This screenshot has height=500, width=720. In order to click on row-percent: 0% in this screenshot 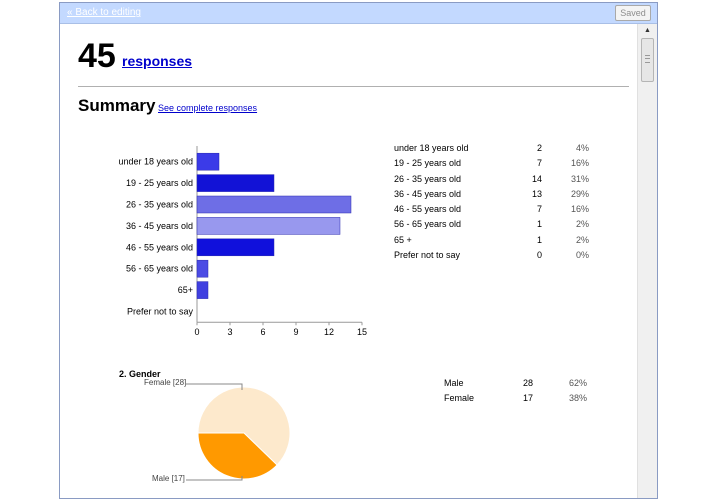, I will do `click(582, 255)`.